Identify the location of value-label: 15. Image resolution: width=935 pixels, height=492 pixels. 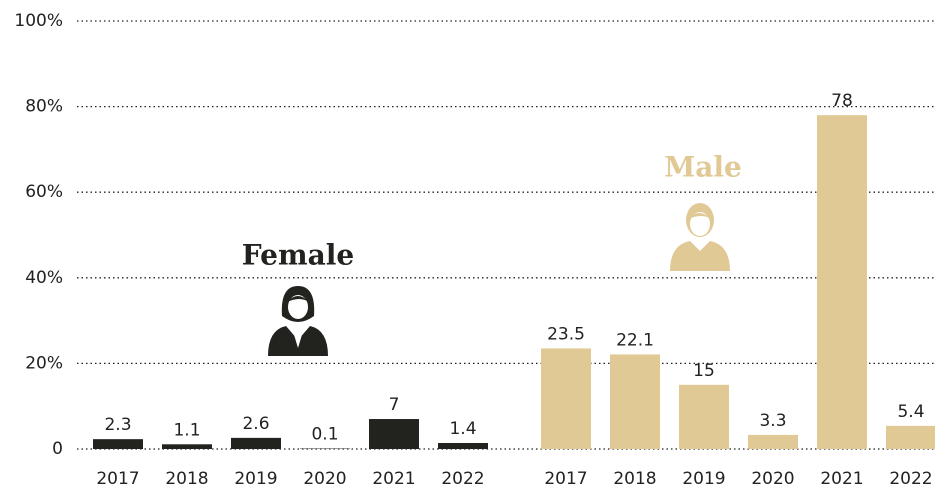
(704, 371).